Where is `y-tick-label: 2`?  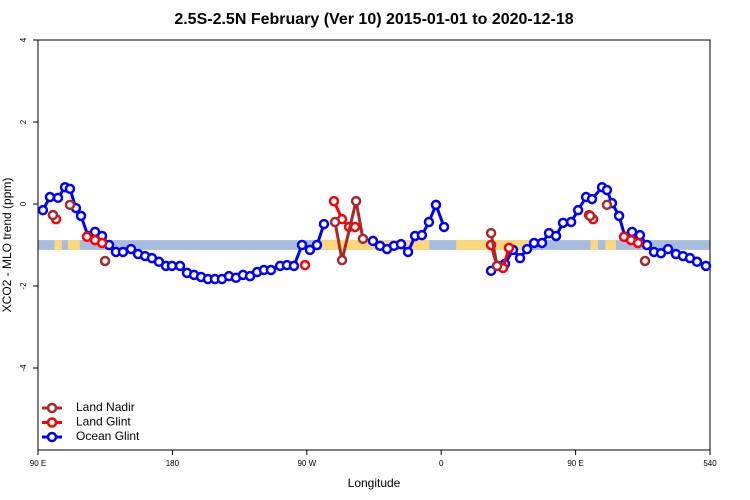 y-tick-label: 2 is located at coordinates (23, 121).